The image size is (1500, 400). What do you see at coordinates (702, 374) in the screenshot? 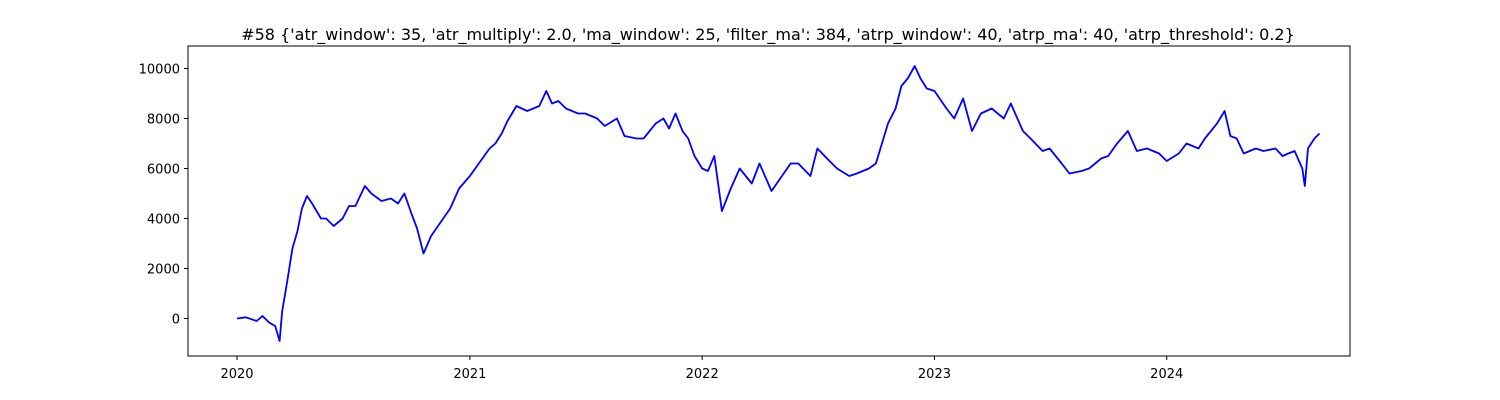
I see `x-tick-label: 2022` at bounding box center [702, 374].